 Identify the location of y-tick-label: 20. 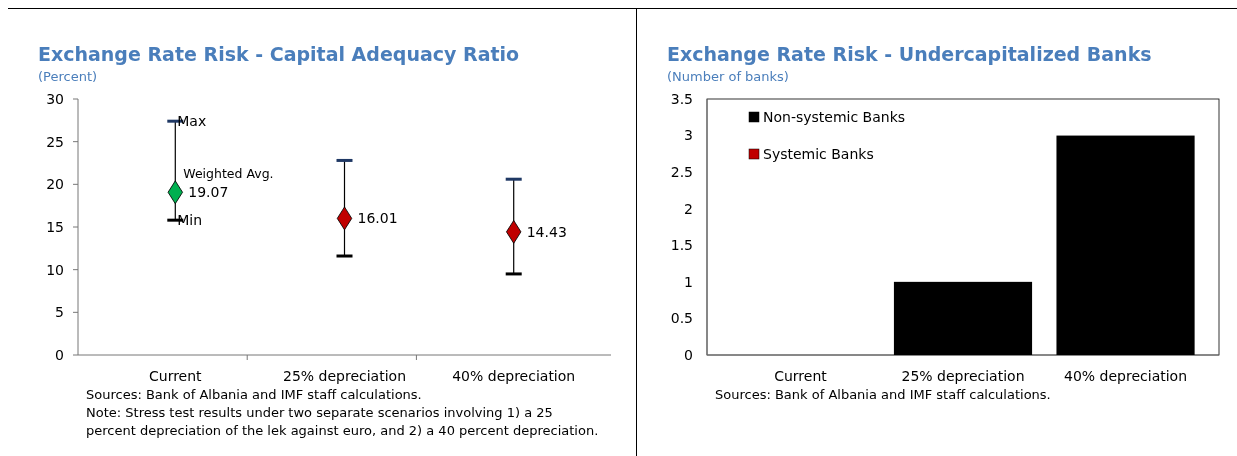
(55, 184).